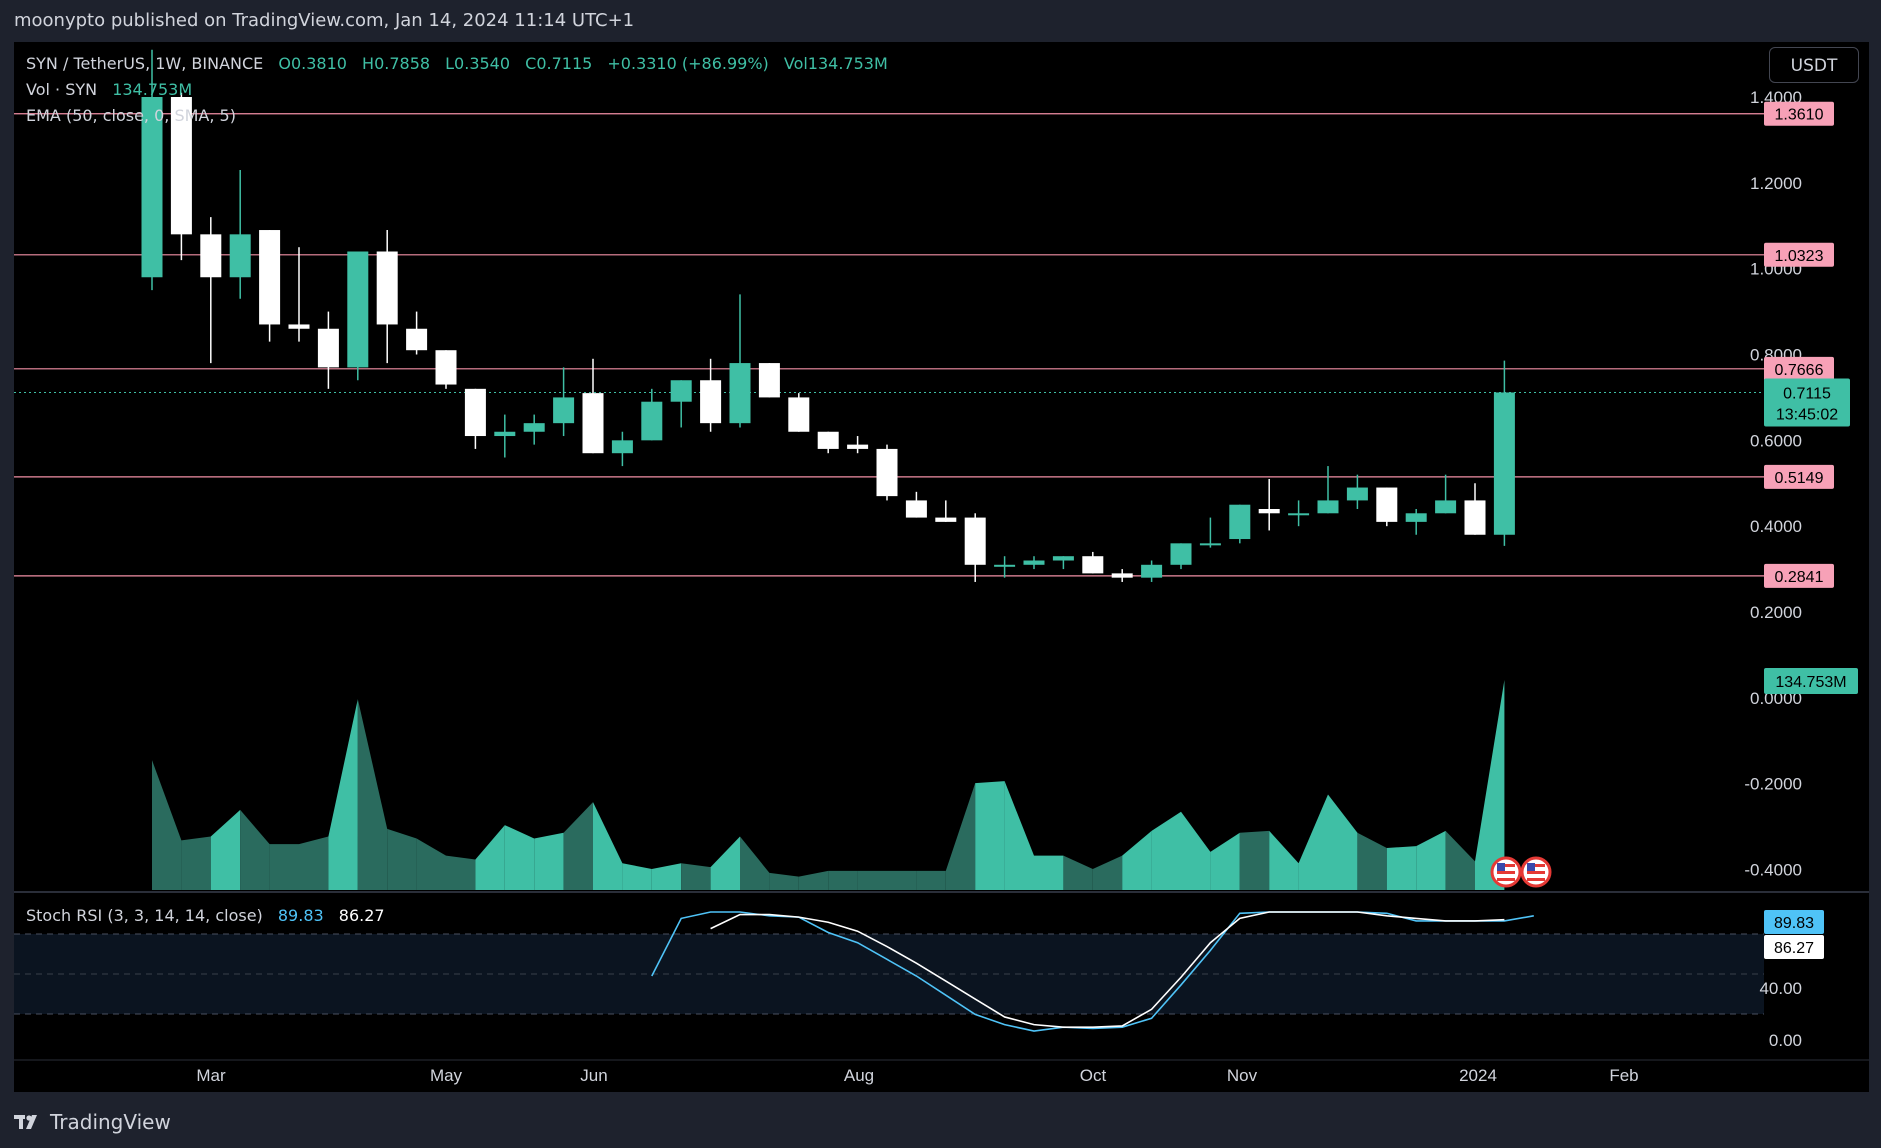  Describe the element at coordinates (396, 63) in the screenshot. I see `high-value: H0.7858` at that location.